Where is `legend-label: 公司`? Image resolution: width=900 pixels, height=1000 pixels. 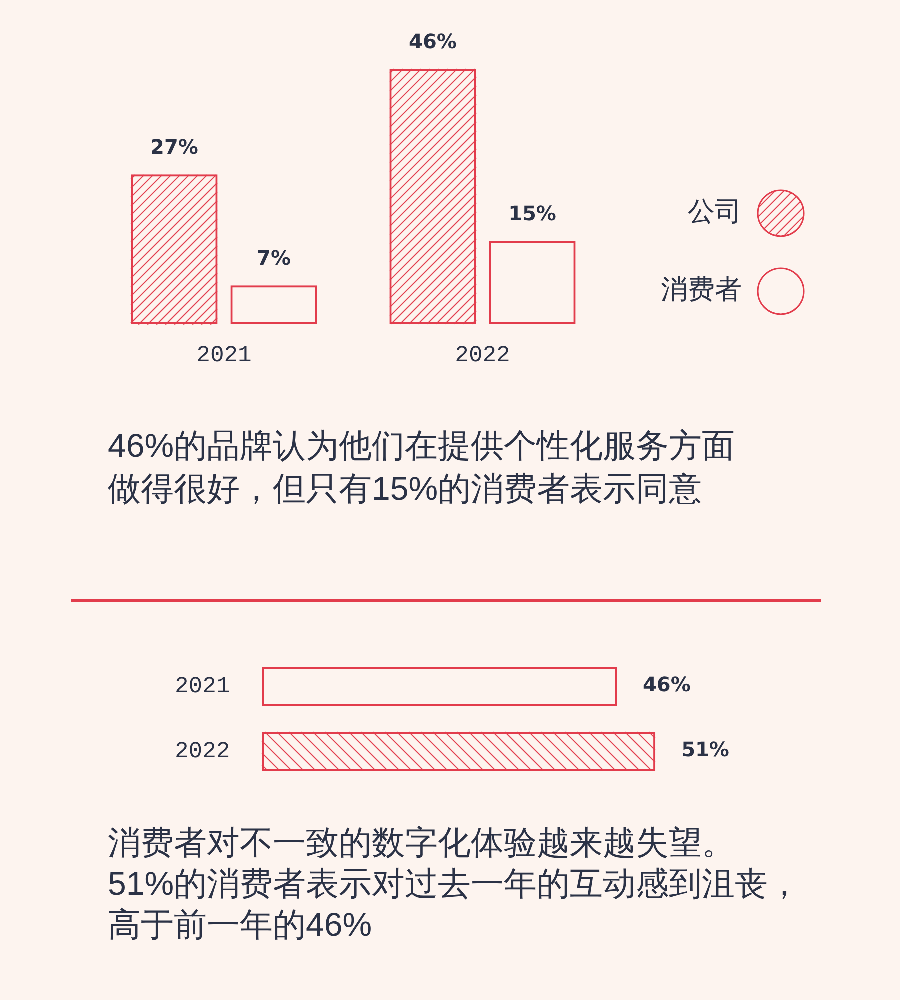 legend-label: 公司 is located at coordinates (715, 212).